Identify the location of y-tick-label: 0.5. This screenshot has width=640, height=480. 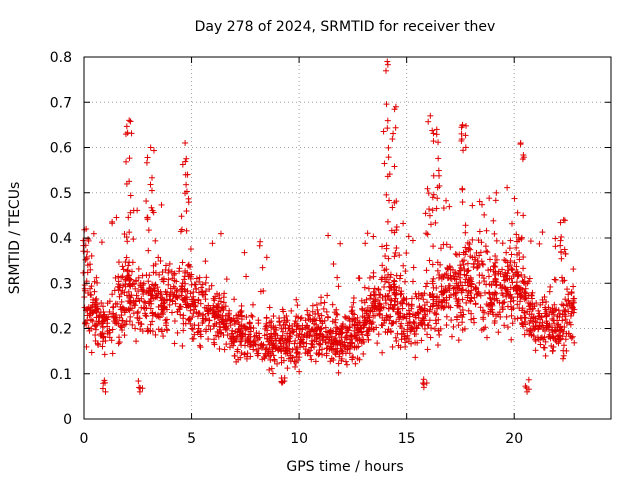
(61, 194).